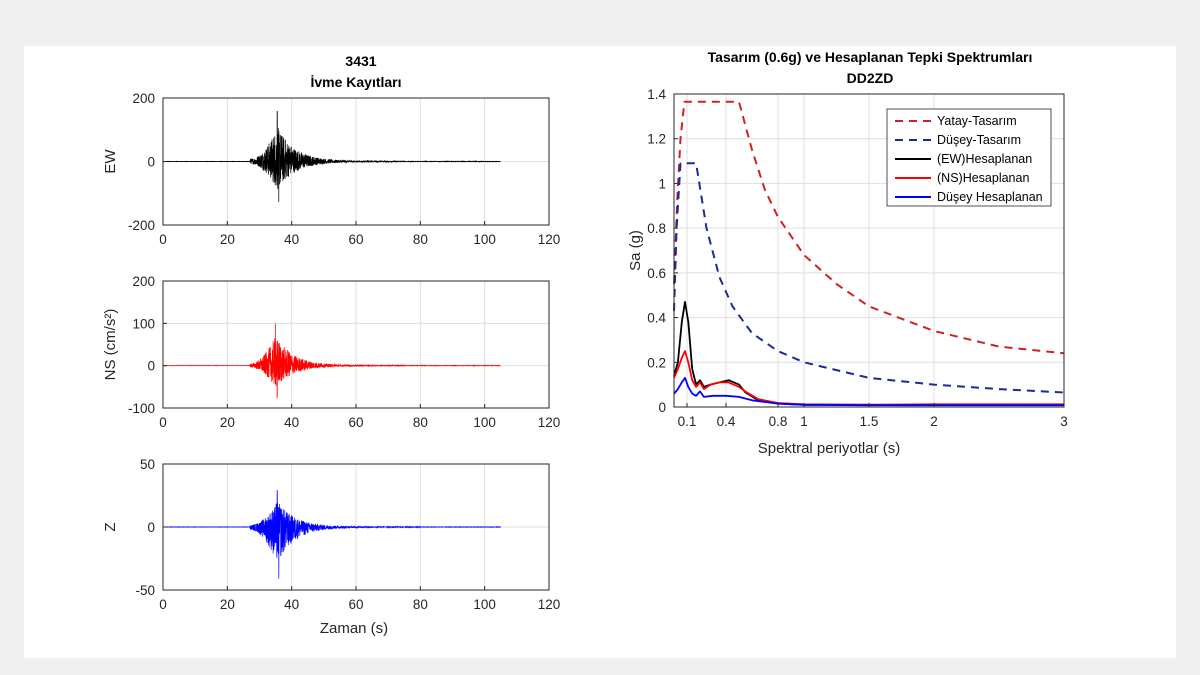 Image resolution: width=1200 pixels, height=675 pixels. What do you see at coordinates (141, 408) in the screenshot?
I see `ns-y-tick-label: -100` at bounding box center [141, 408].